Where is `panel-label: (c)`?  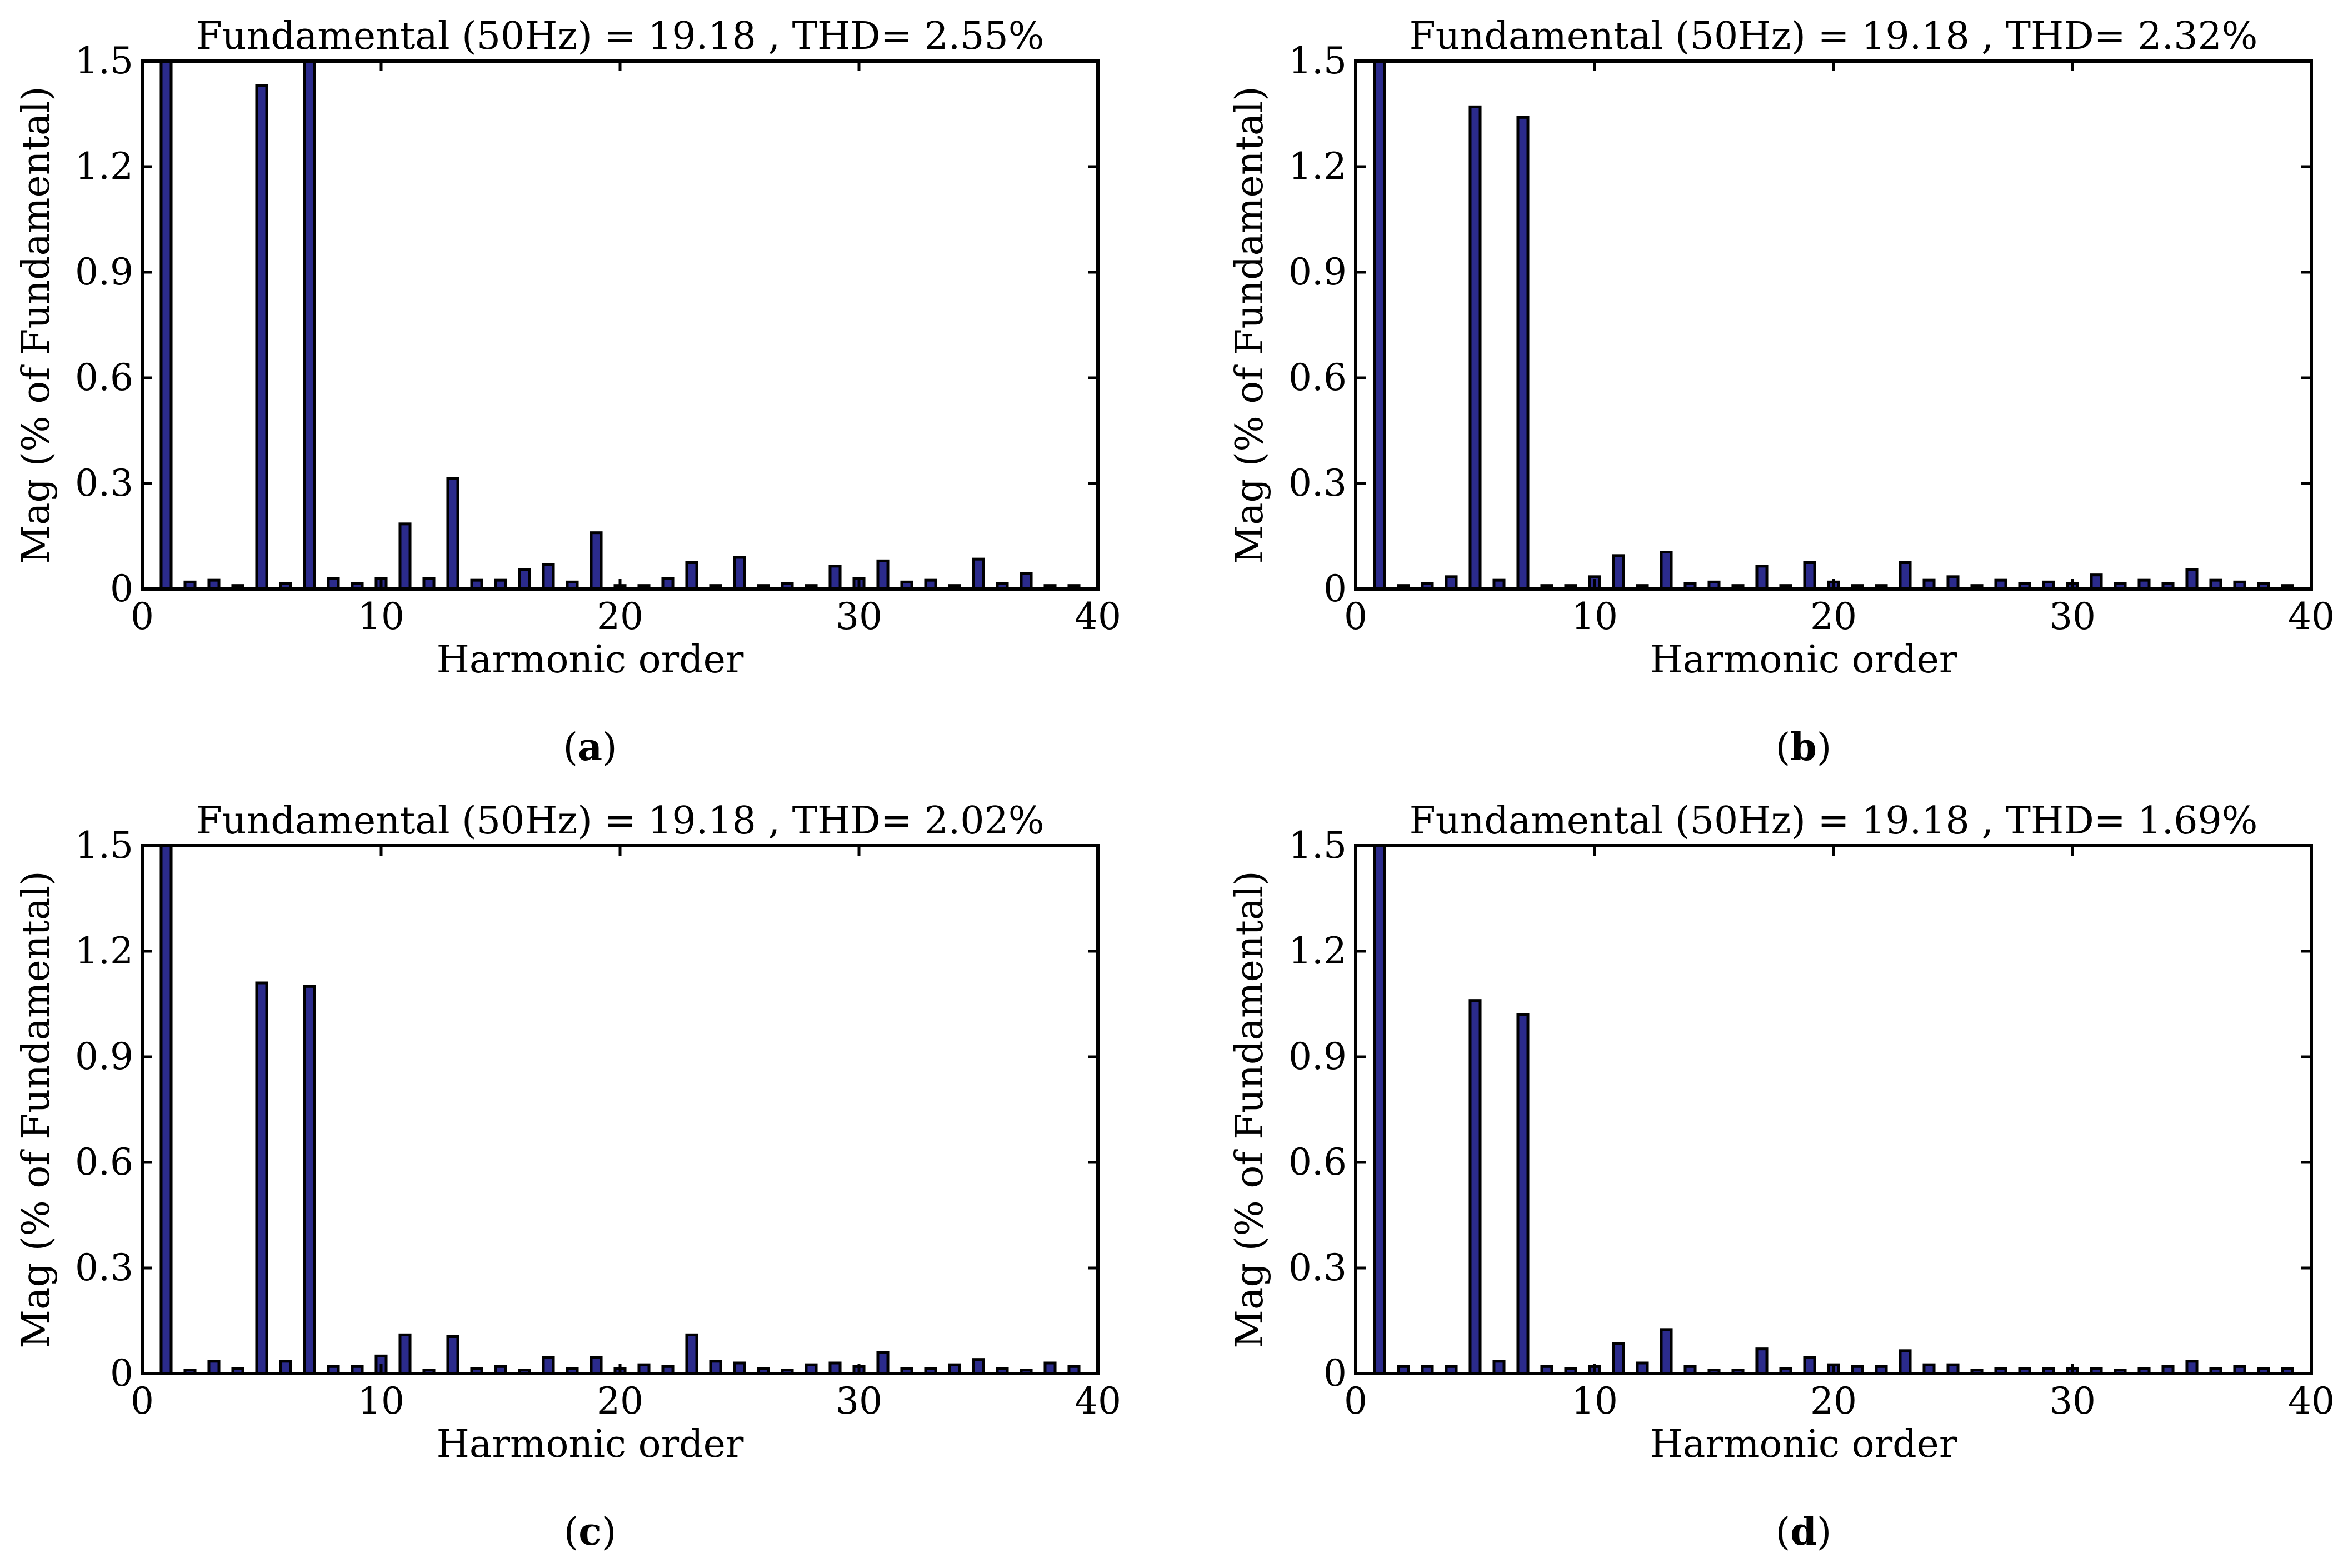 panel-label: (c) is located at coordinates (590, 1532).